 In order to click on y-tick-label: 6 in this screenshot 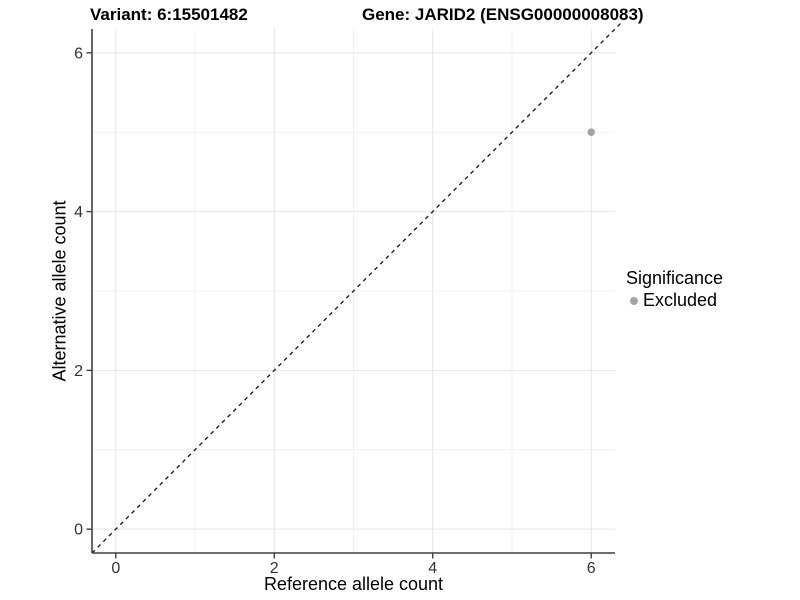, I will do `click(78, 53)`.